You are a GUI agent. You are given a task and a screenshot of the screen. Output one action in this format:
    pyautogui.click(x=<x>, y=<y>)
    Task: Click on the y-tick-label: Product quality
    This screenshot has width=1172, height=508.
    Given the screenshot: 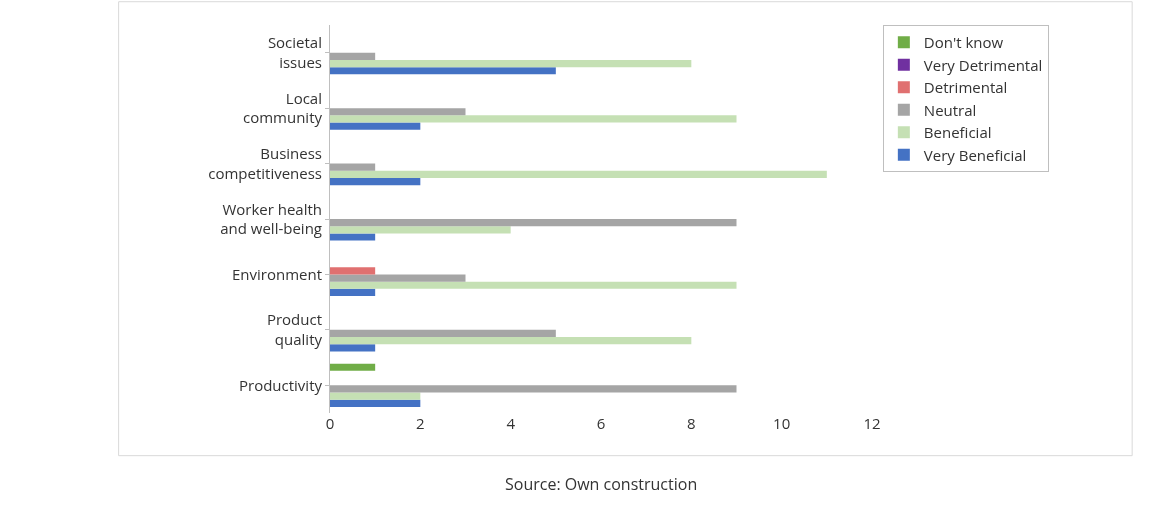 What is the action you would take?
    pyautogui.click(x=294, y=329)
    